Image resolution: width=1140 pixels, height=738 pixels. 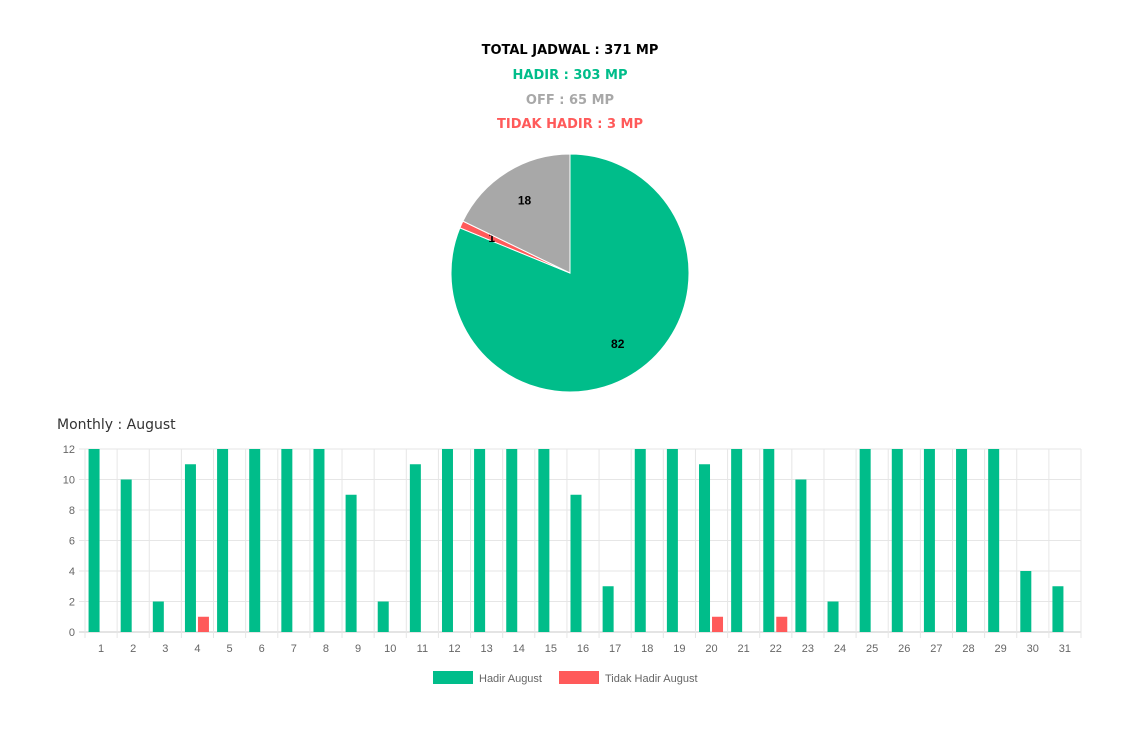 I want to click on x-tick-label: 13, so click(x=486, y=649).